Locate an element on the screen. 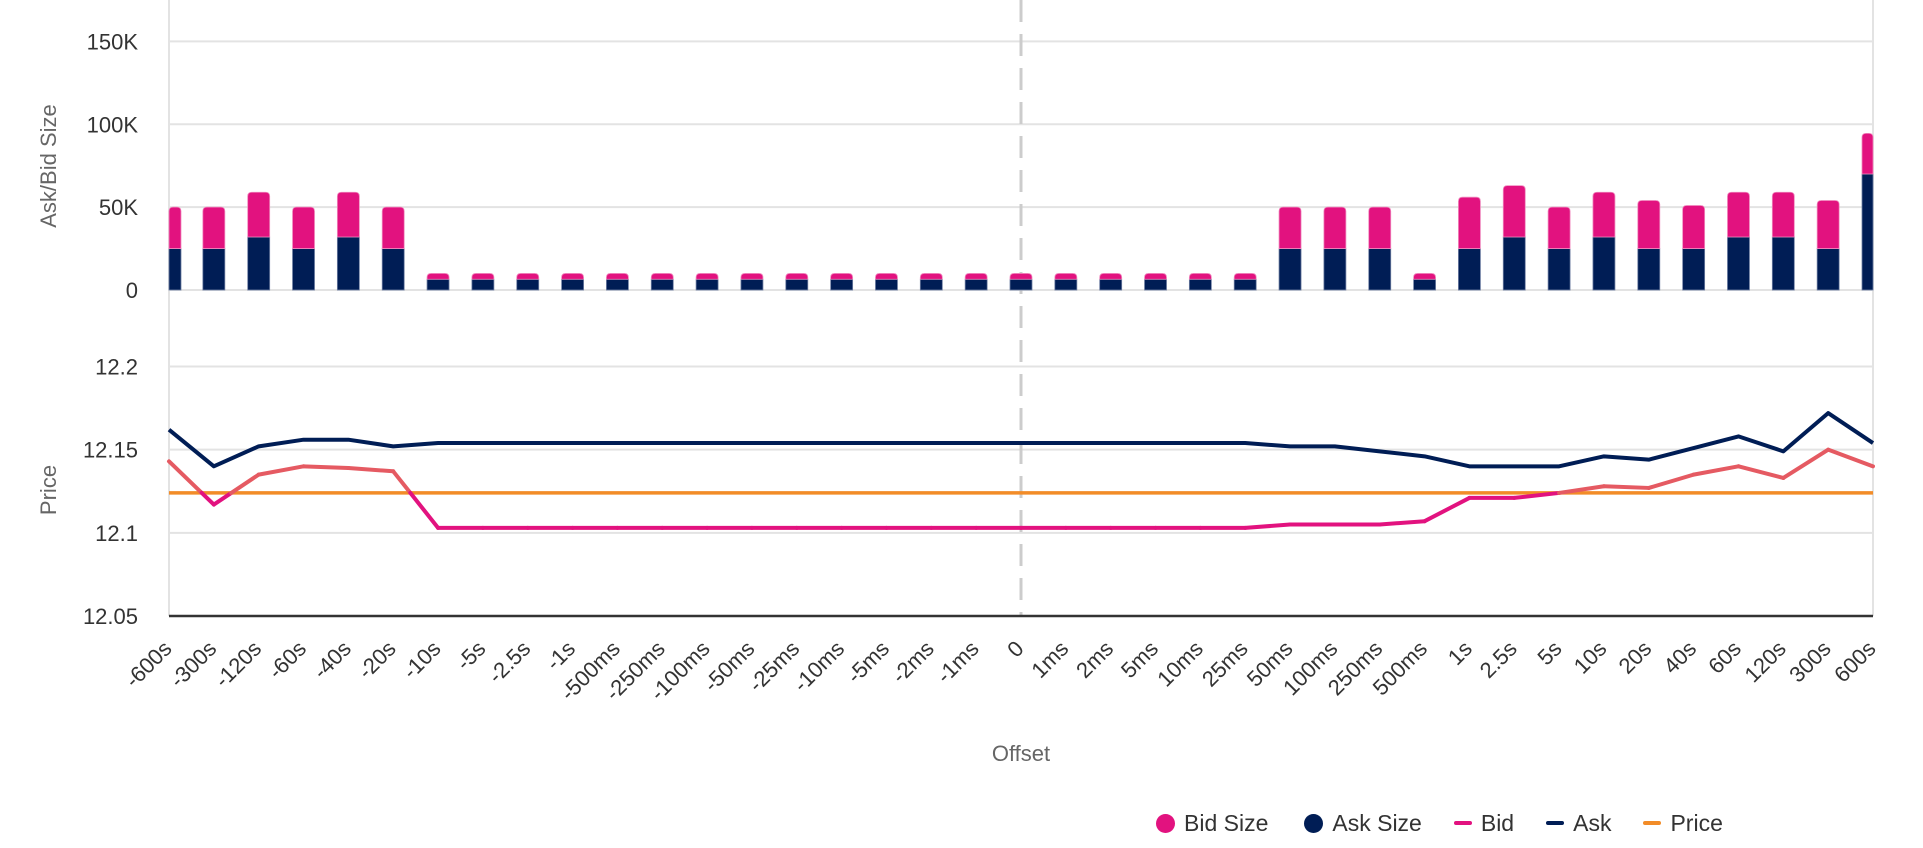 The image size is (1923, 848). y-tick-label: 100K is located at coordinates (113, 124).